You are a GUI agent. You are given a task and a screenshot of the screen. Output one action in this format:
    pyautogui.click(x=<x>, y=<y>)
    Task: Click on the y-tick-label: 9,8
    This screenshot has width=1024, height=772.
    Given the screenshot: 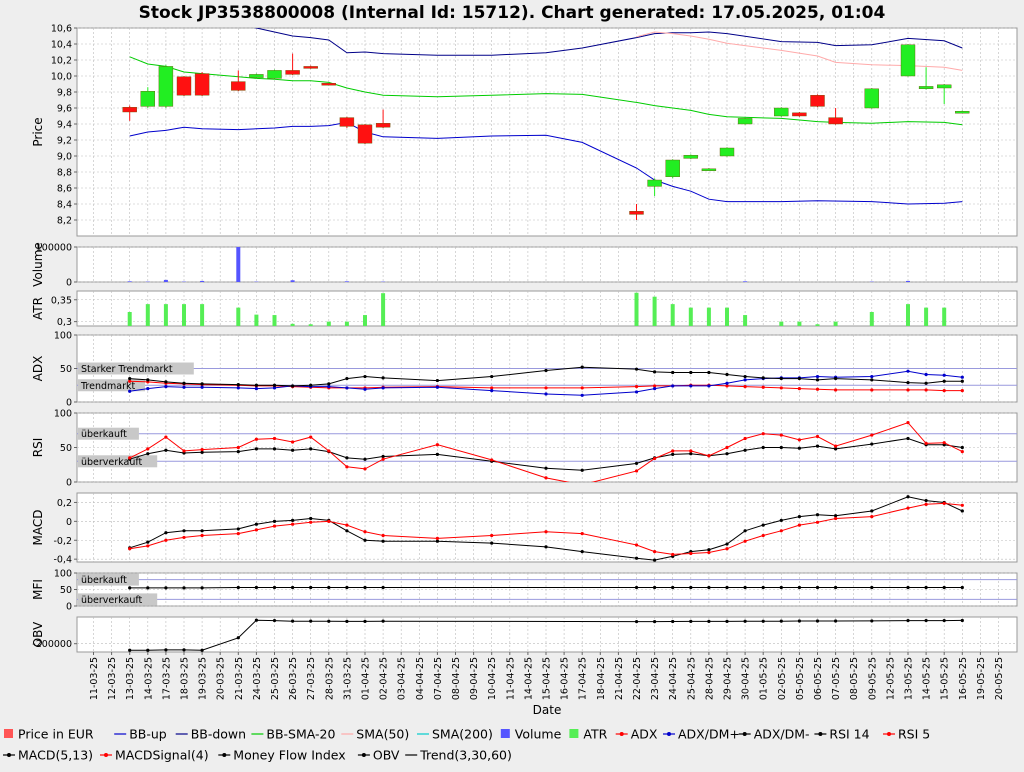 What is the action you would take?
    pyautogui.click(x=64, y=93)
    